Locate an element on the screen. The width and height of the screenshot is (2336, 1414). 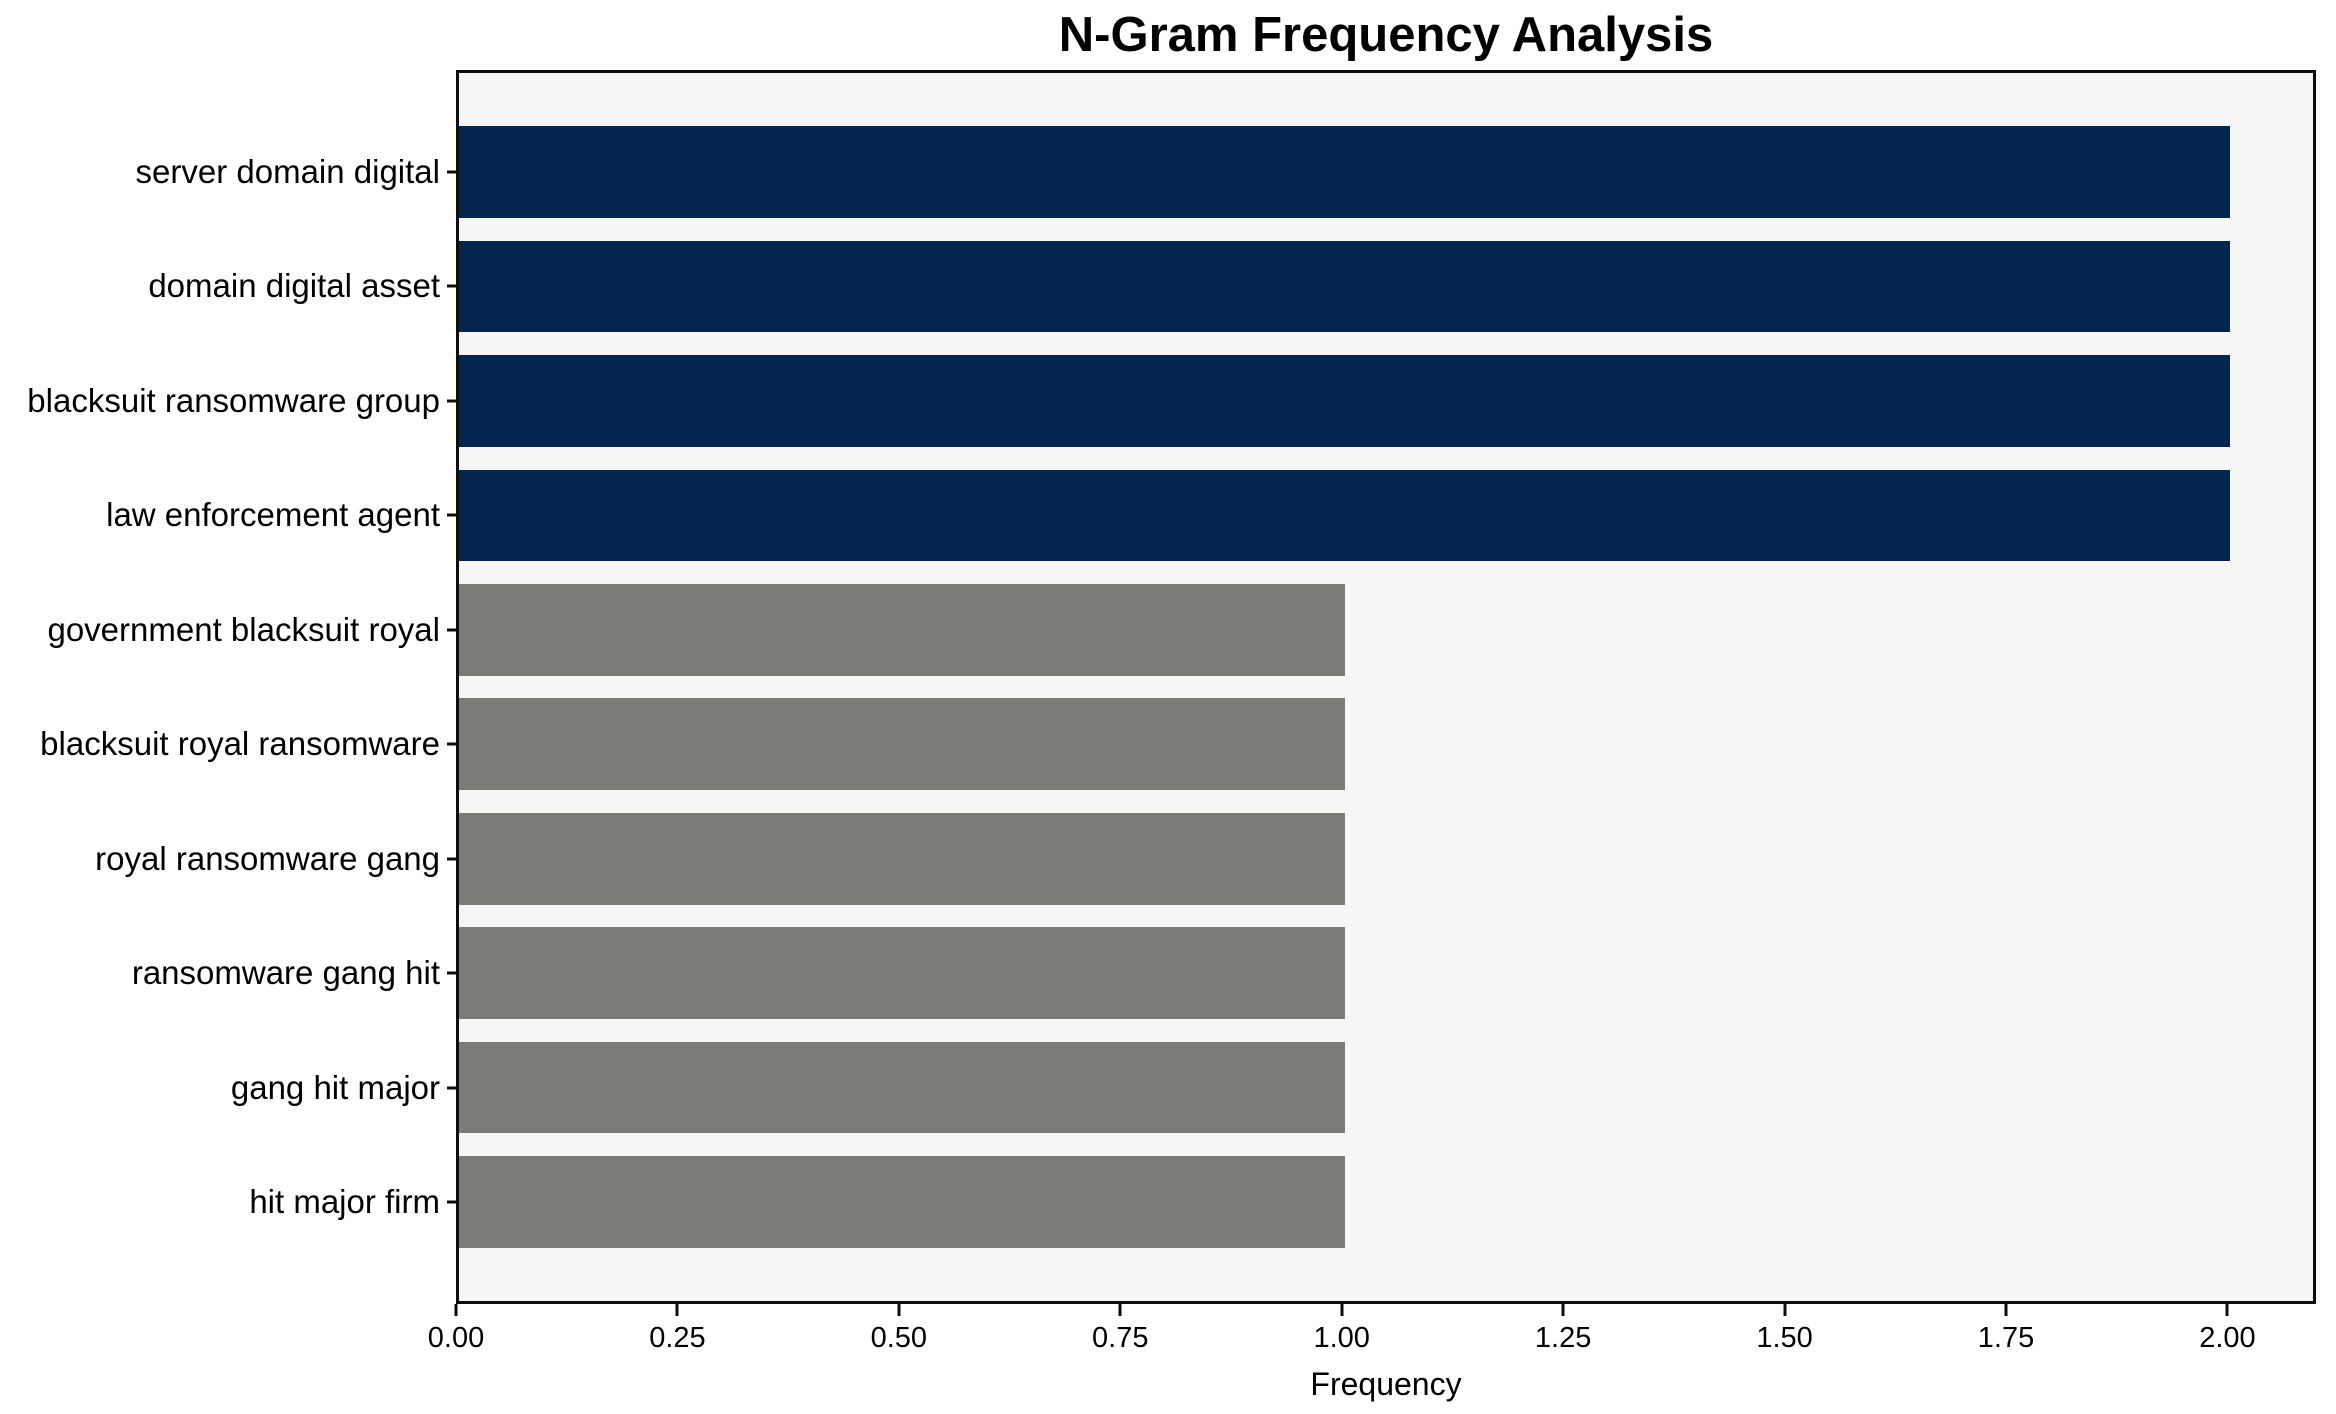
x-tick-label: 0.50 is located at coordinates (899, 1338).